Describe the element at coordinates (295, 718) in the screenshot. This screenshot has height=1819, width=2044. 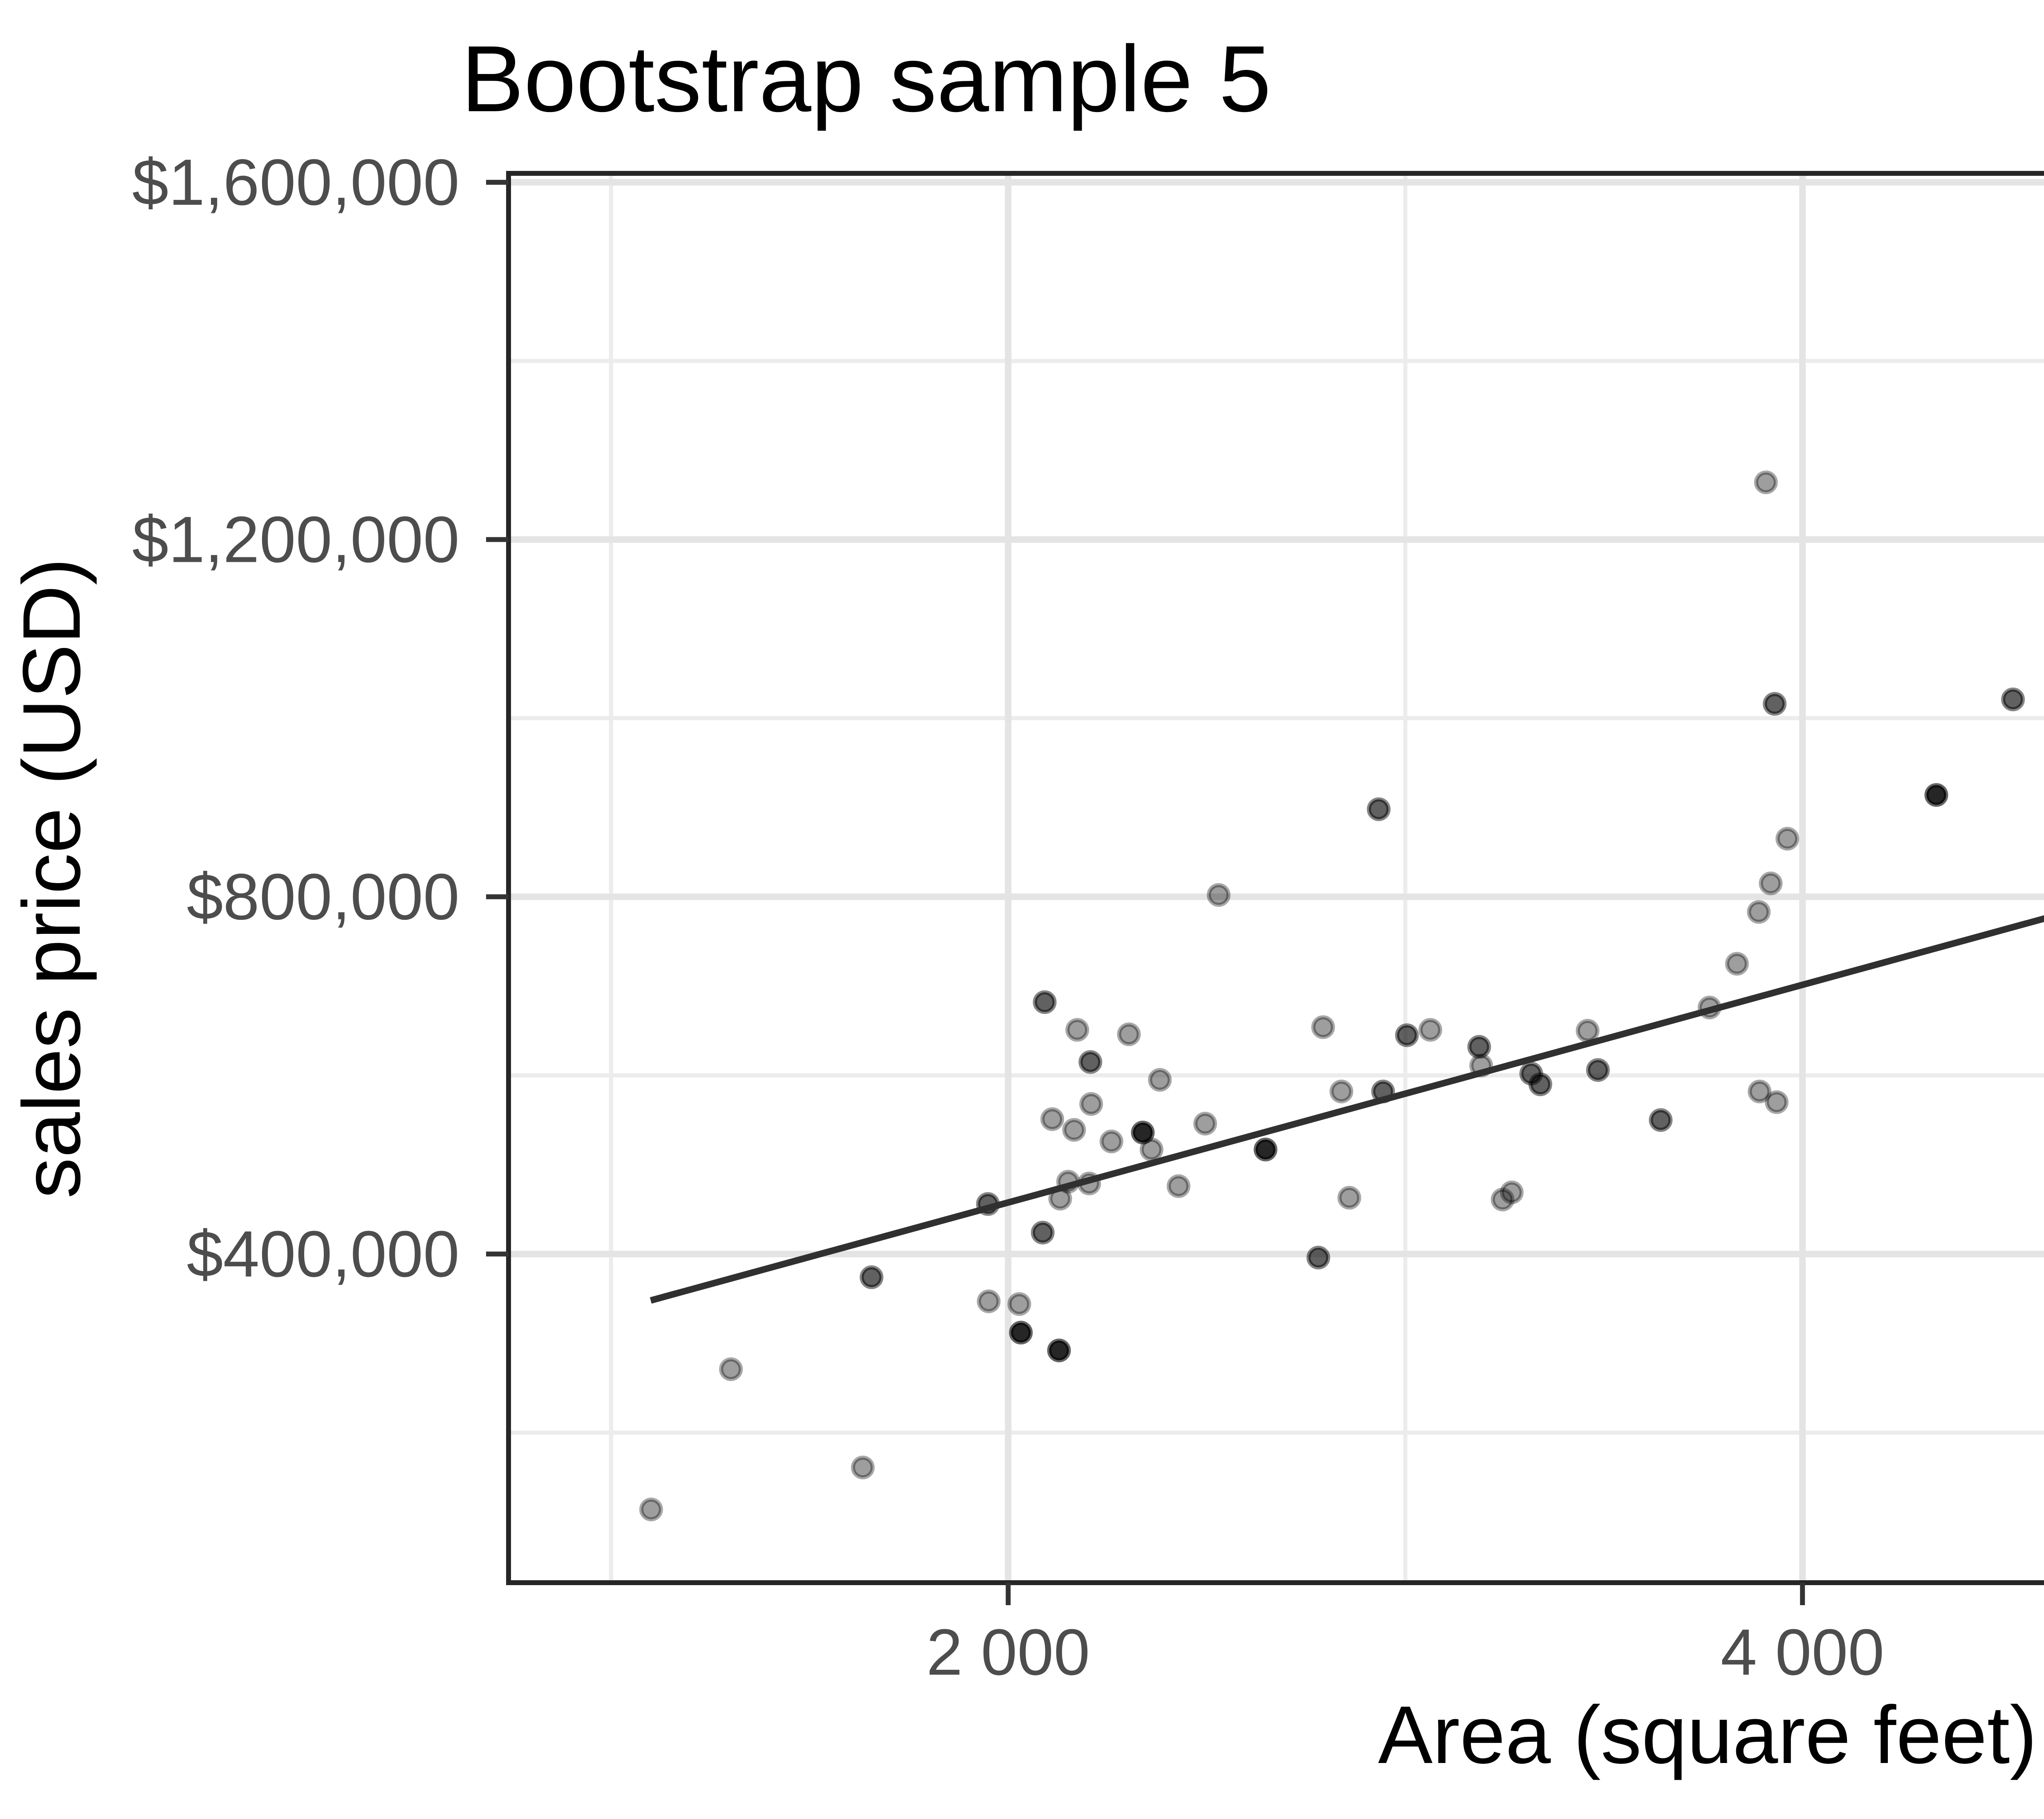
I see `y-tick-labels: $400,000 $800,000 $1,200,000 $1,600,000` at that location.